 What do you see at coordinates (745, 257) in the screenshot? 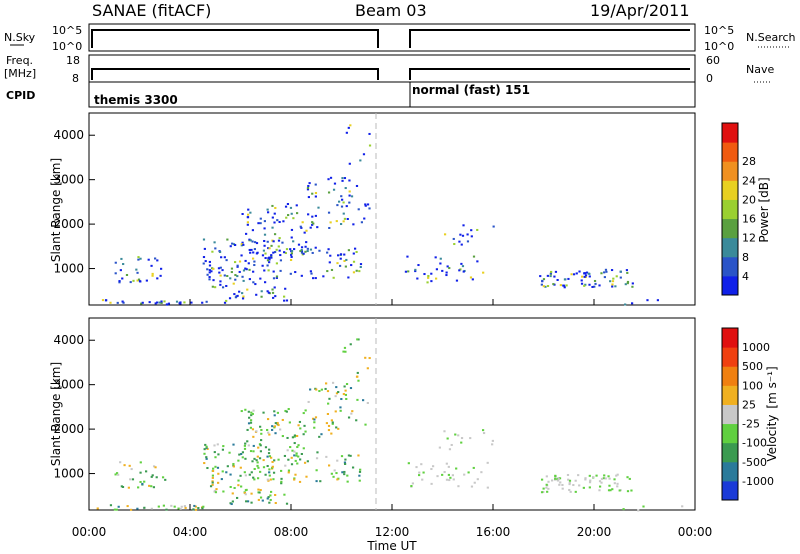
I see `colorbar-tick-label: 8` at bounding box center [745, 257].